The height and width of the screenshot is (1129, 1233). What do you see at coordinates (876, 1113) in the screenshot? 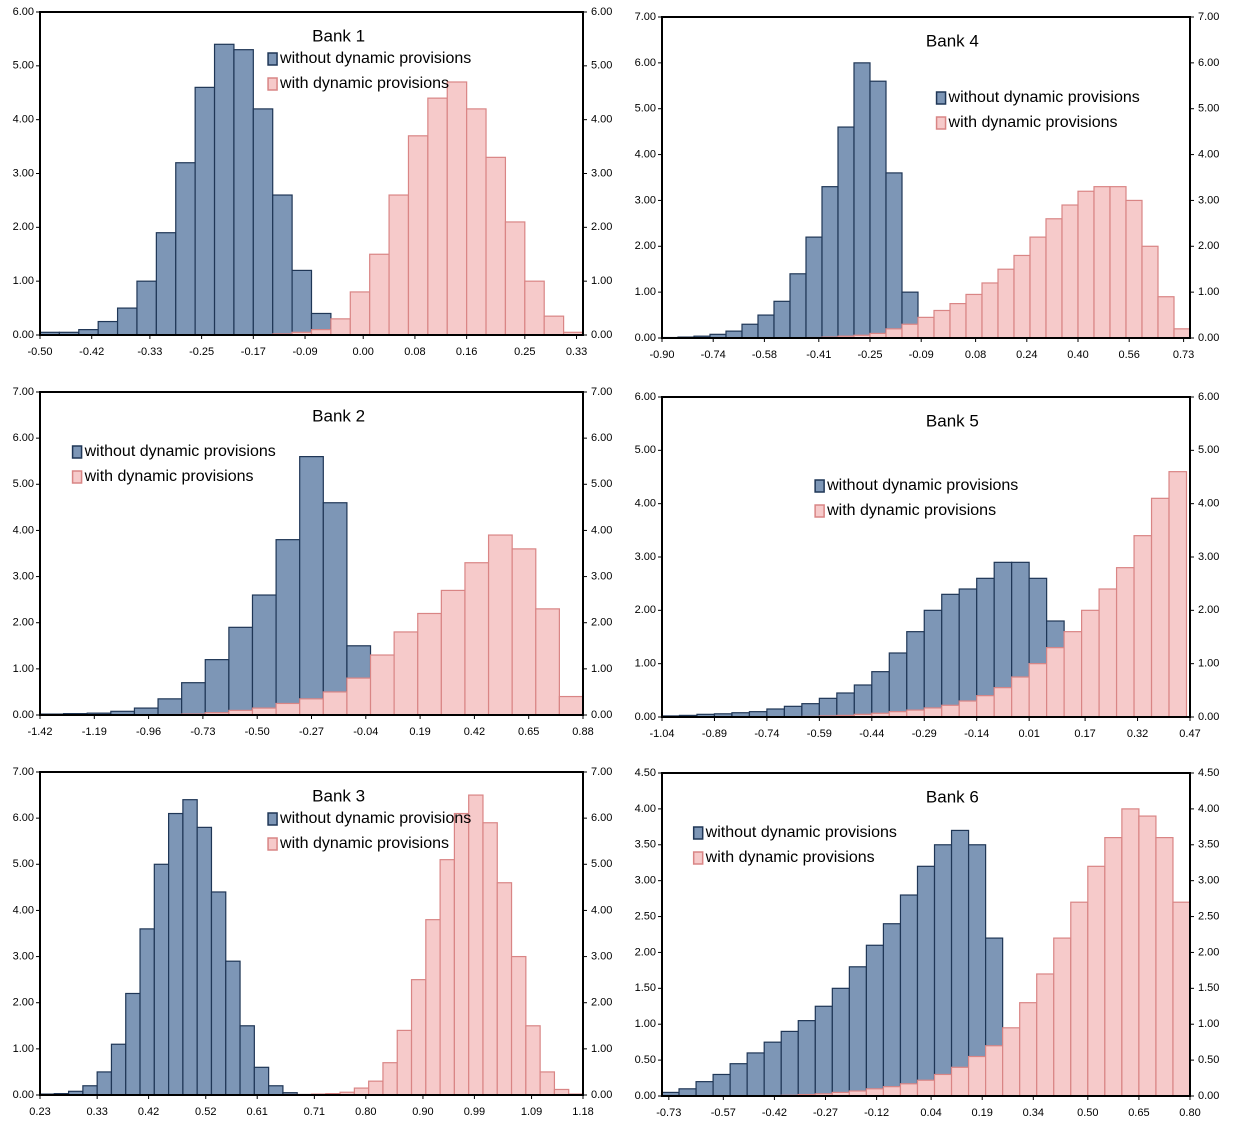
I see `x-tick-label: -0.12` at bounding box center [876, 1113].